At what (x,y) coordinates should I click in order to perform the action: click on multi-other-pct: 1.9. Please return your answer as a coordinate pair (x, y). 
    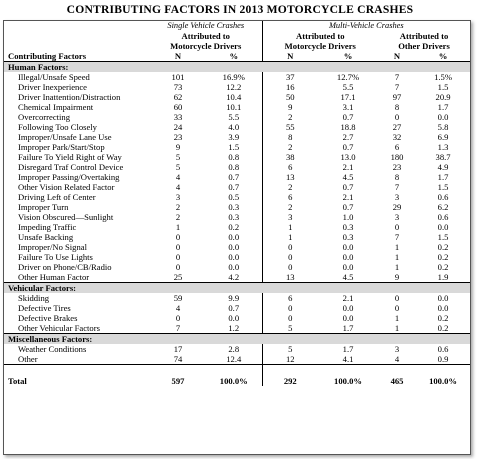
    Looking at the image, I should click on (443, 277).